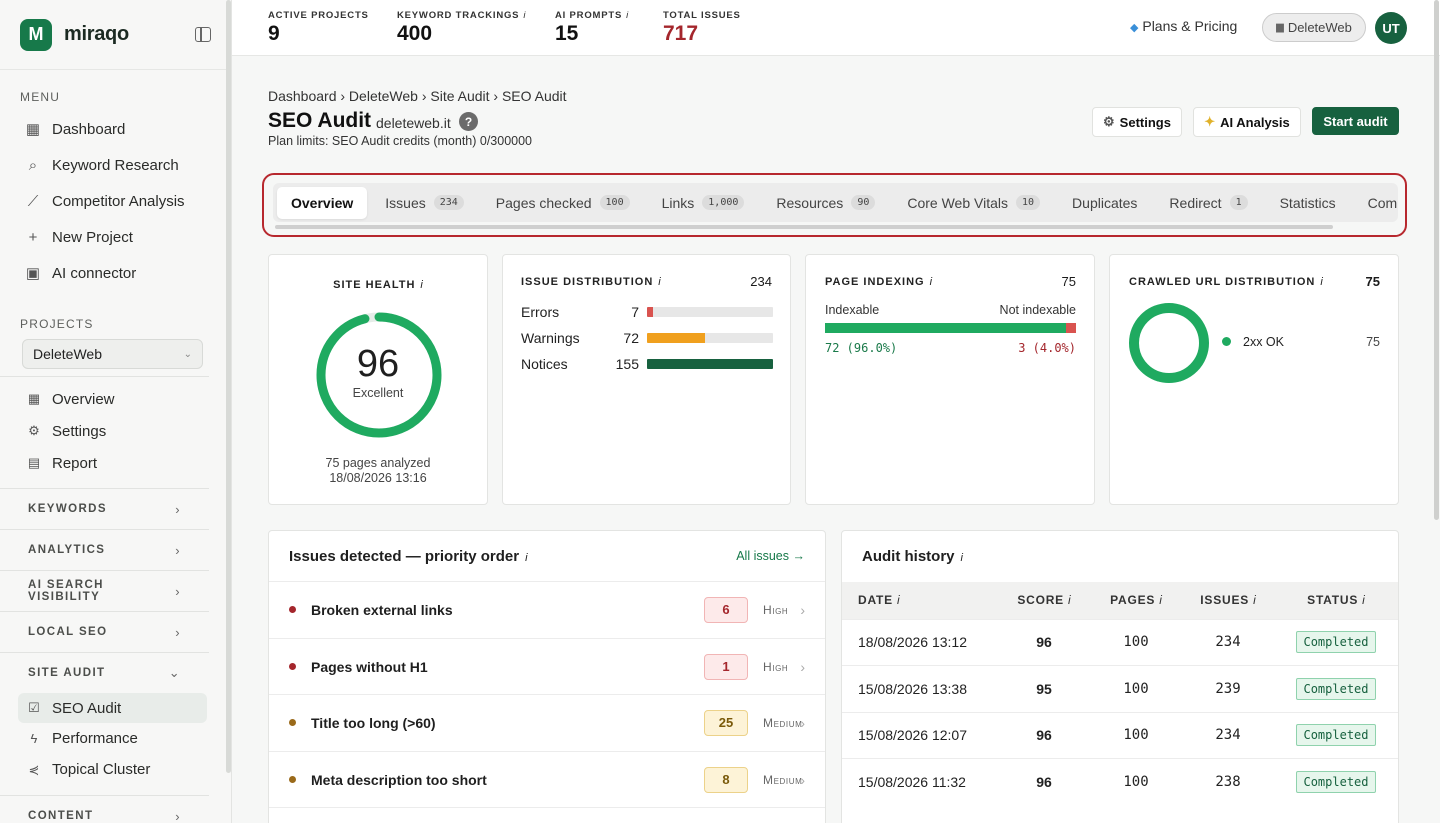 The height and width of the screenshot is (823, 1440). Describe the element at coordinates (1228, 600) in the screenshot. I see `col-issues: ISSUES i` at that location.